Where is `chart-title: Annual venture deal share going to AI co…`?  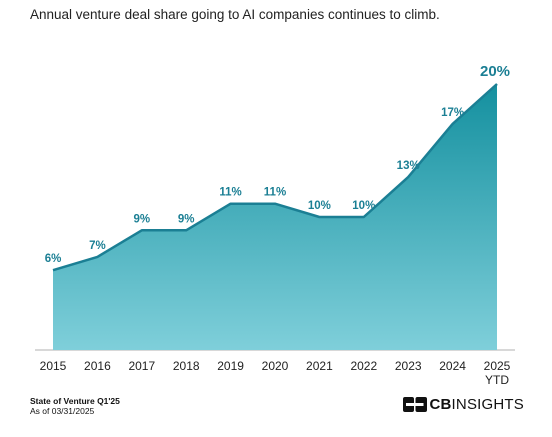 chart-title: Annual venture deal share going to AI co… is located at coordinates (235, 14).